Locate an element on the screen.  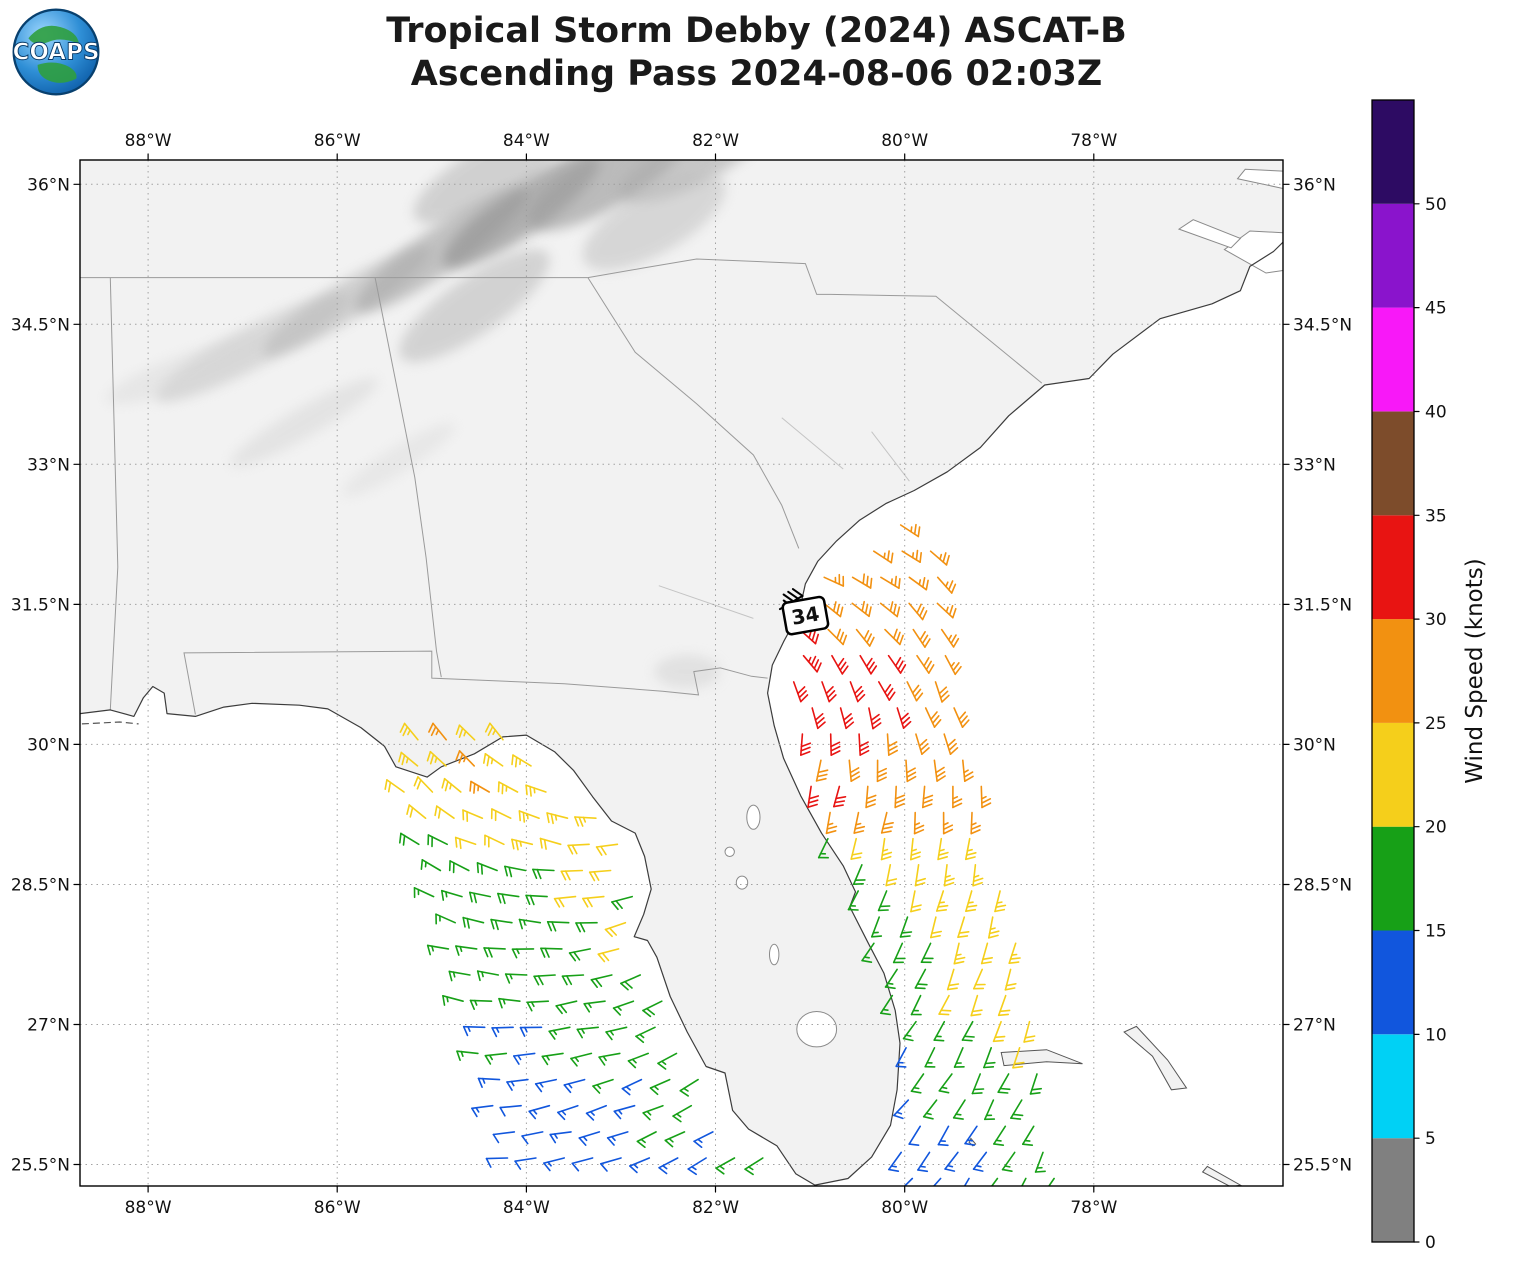
sound-water-body is located at coordinates (1209, 234).